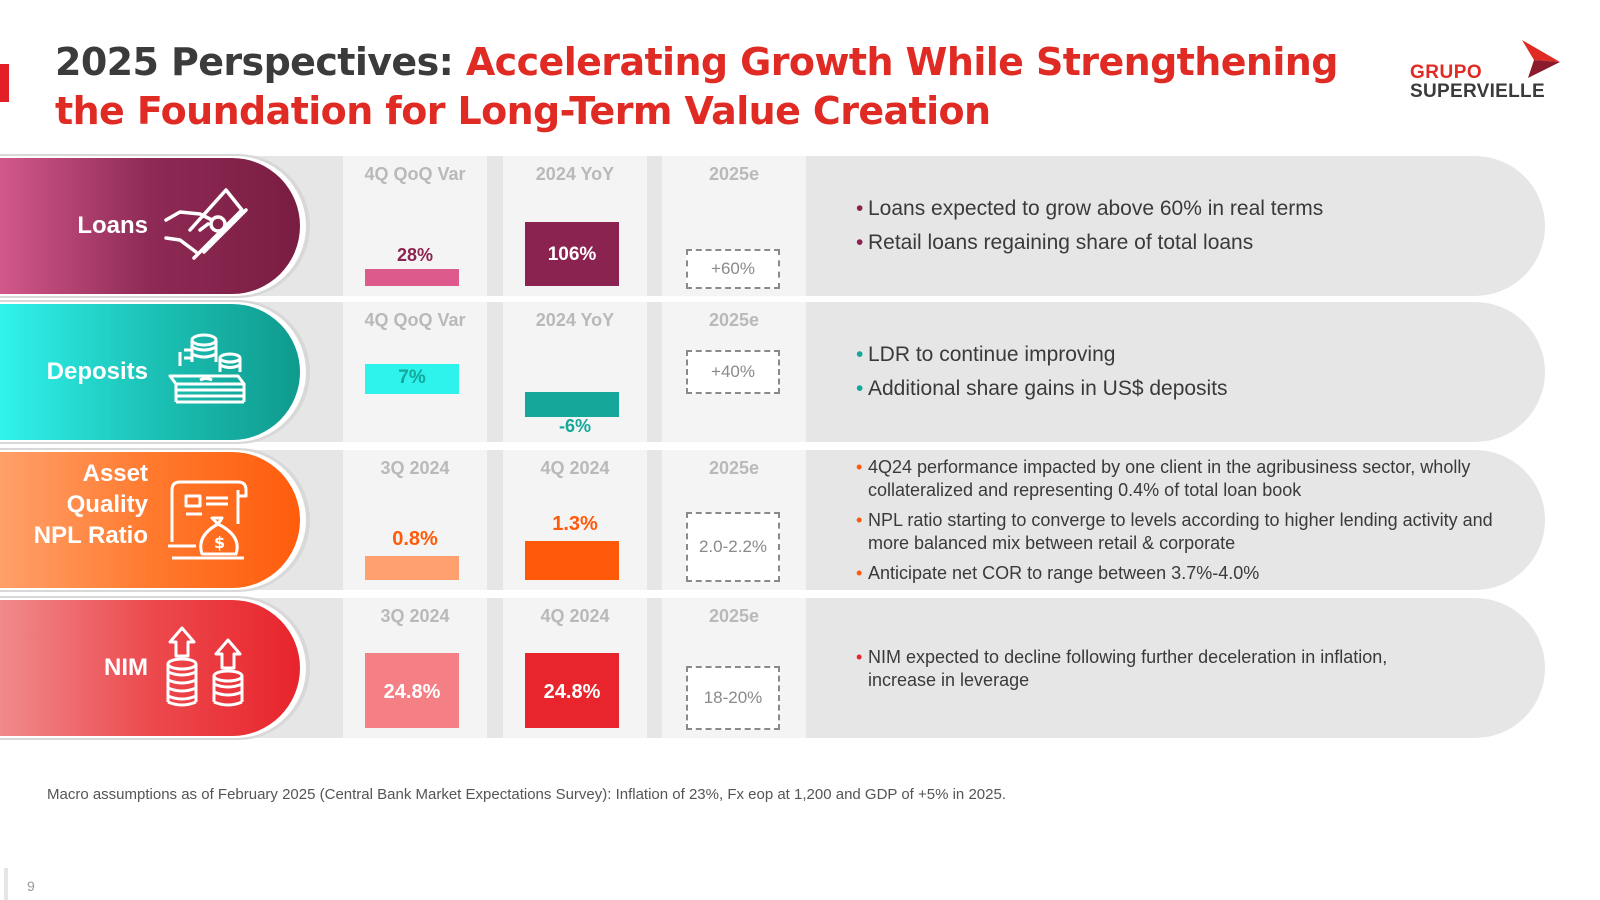 The image size is (1600, 900). I want to click on nim-title: NIM, so click(126, 667).